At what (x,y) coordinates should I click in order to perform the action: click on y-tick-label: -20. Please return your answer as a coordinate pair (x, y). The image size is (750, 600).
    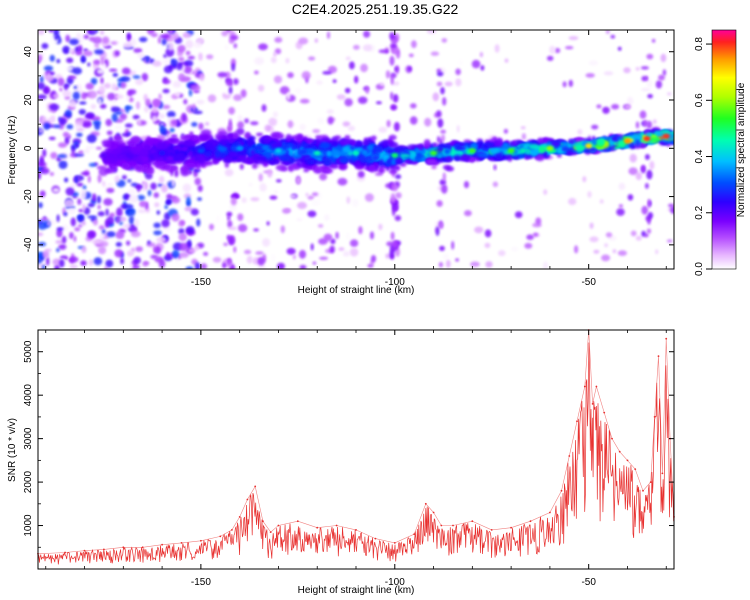
    Looking at the image, I should click on (28, 196).